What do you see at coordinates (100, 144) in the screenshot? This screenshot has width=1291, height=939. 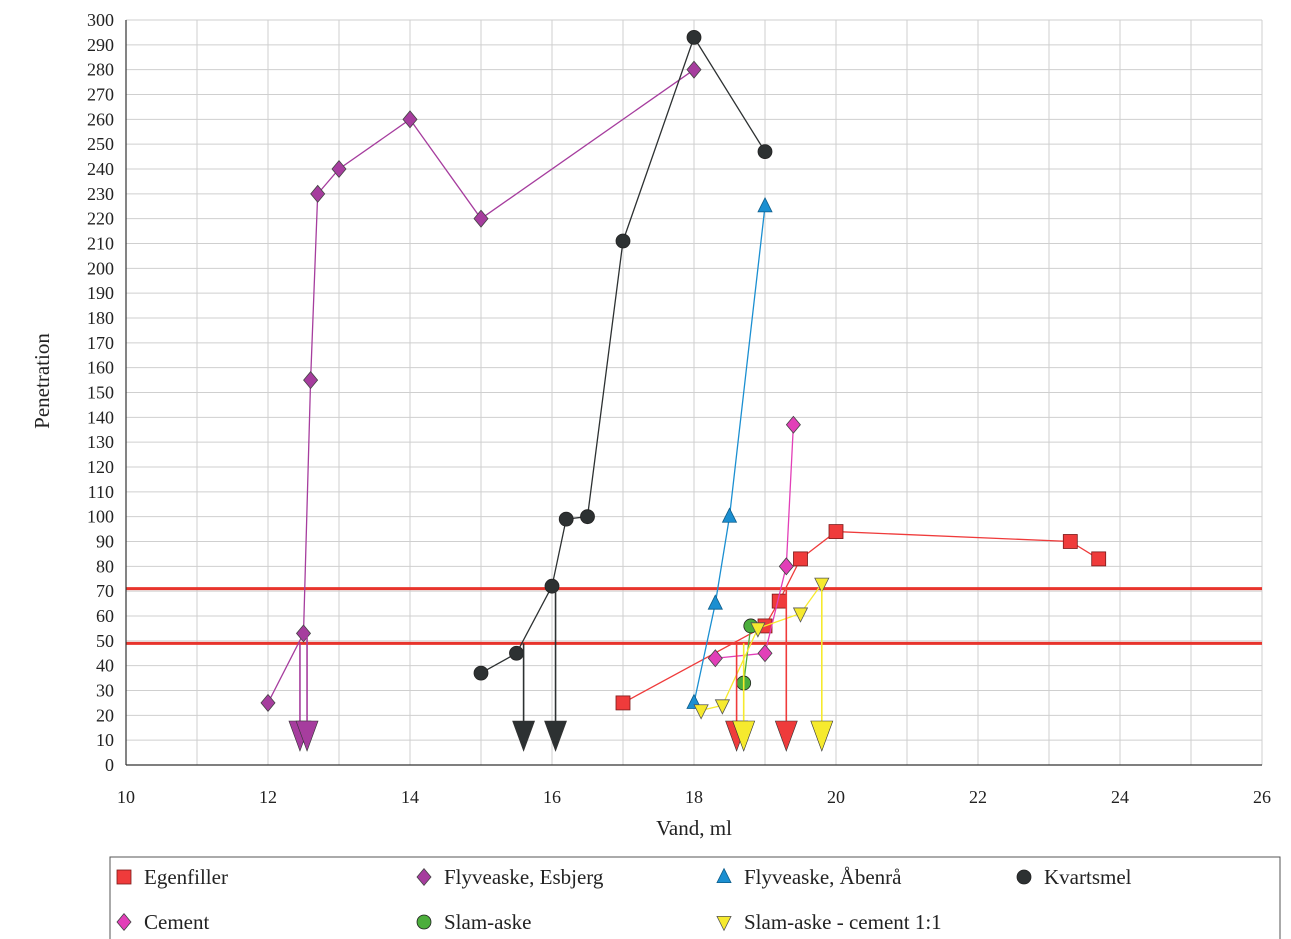 I see `y-tick-label: 250` at bounding box center [100, 144].